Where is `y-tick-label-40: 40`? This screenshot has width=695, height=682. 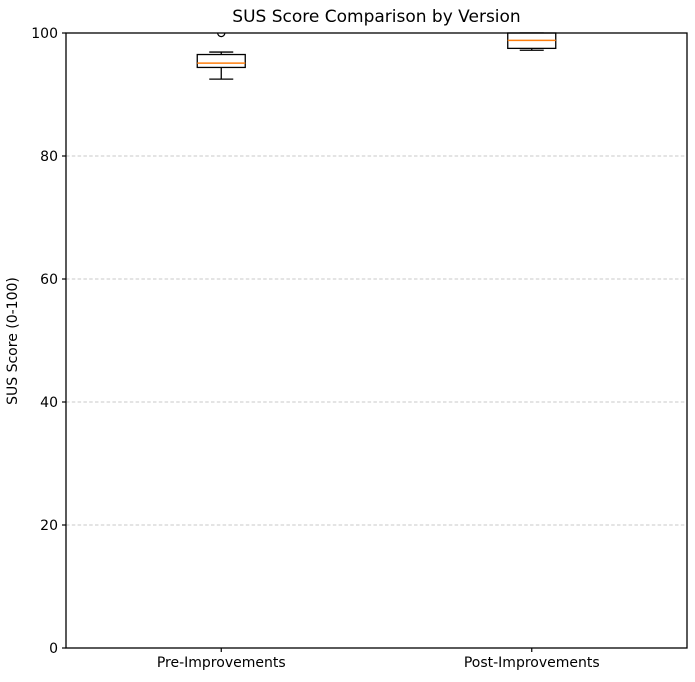 y-tick-label-40: 40 is located at coordinates (49, 403).